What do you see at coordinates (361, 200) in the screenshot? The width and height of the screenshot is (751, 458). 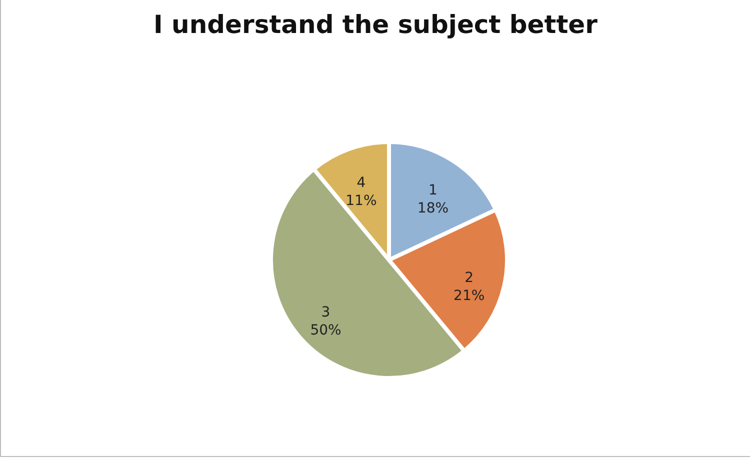 I see `data-label: 11%` at bounding box center [361, 200].